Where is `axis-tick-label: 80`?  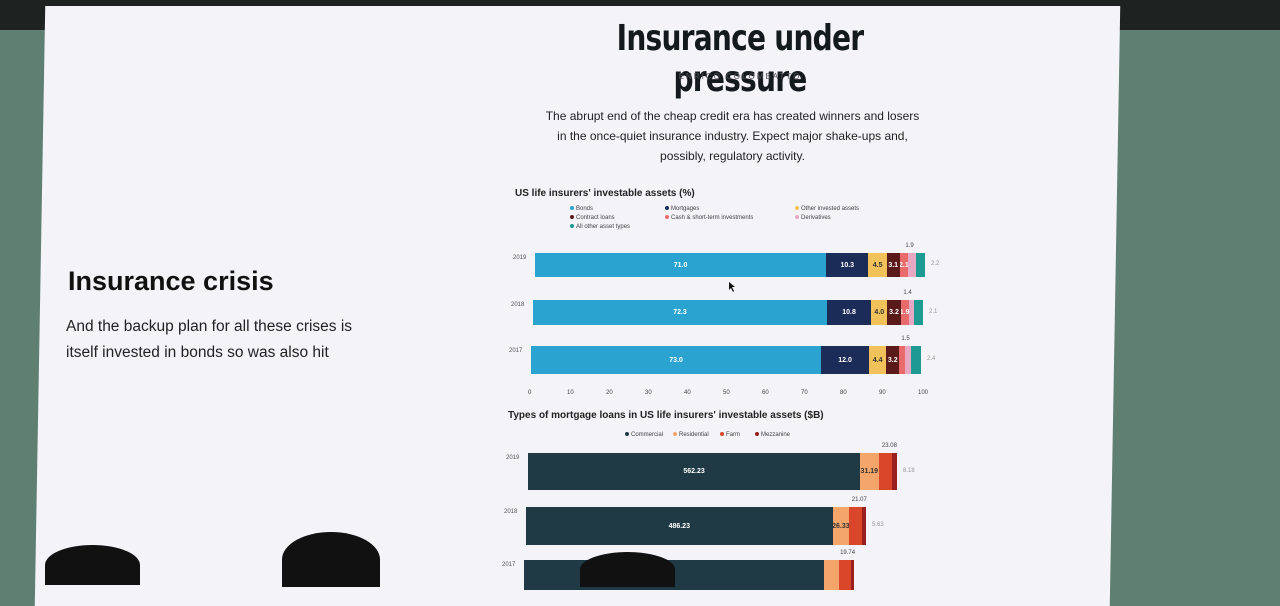 axis-tick-label: 80 is located at coordinates (843, 393).